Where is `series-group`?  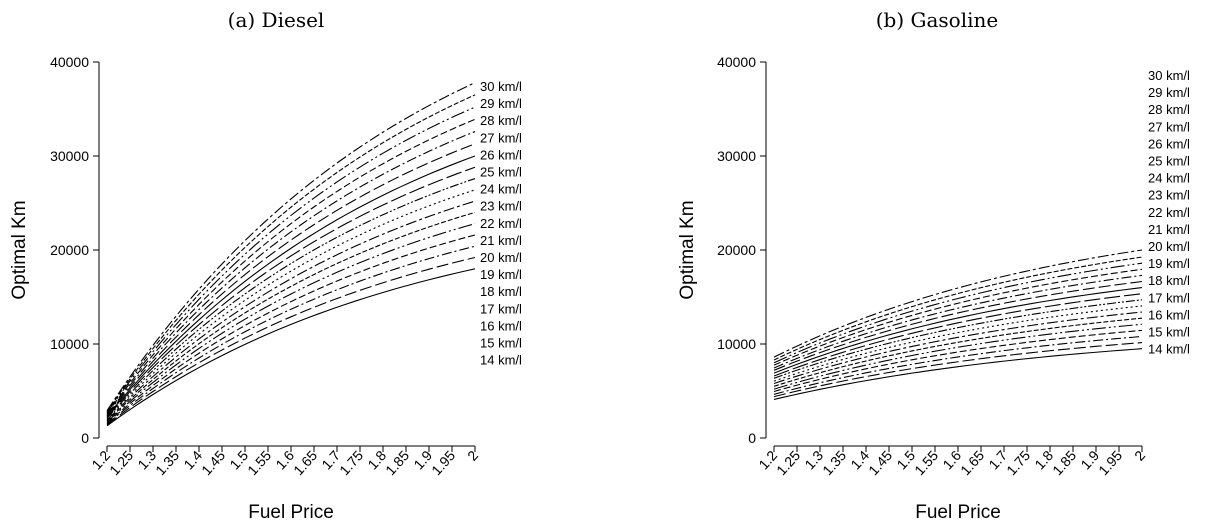 series-group is located at coordinates (958, 324).